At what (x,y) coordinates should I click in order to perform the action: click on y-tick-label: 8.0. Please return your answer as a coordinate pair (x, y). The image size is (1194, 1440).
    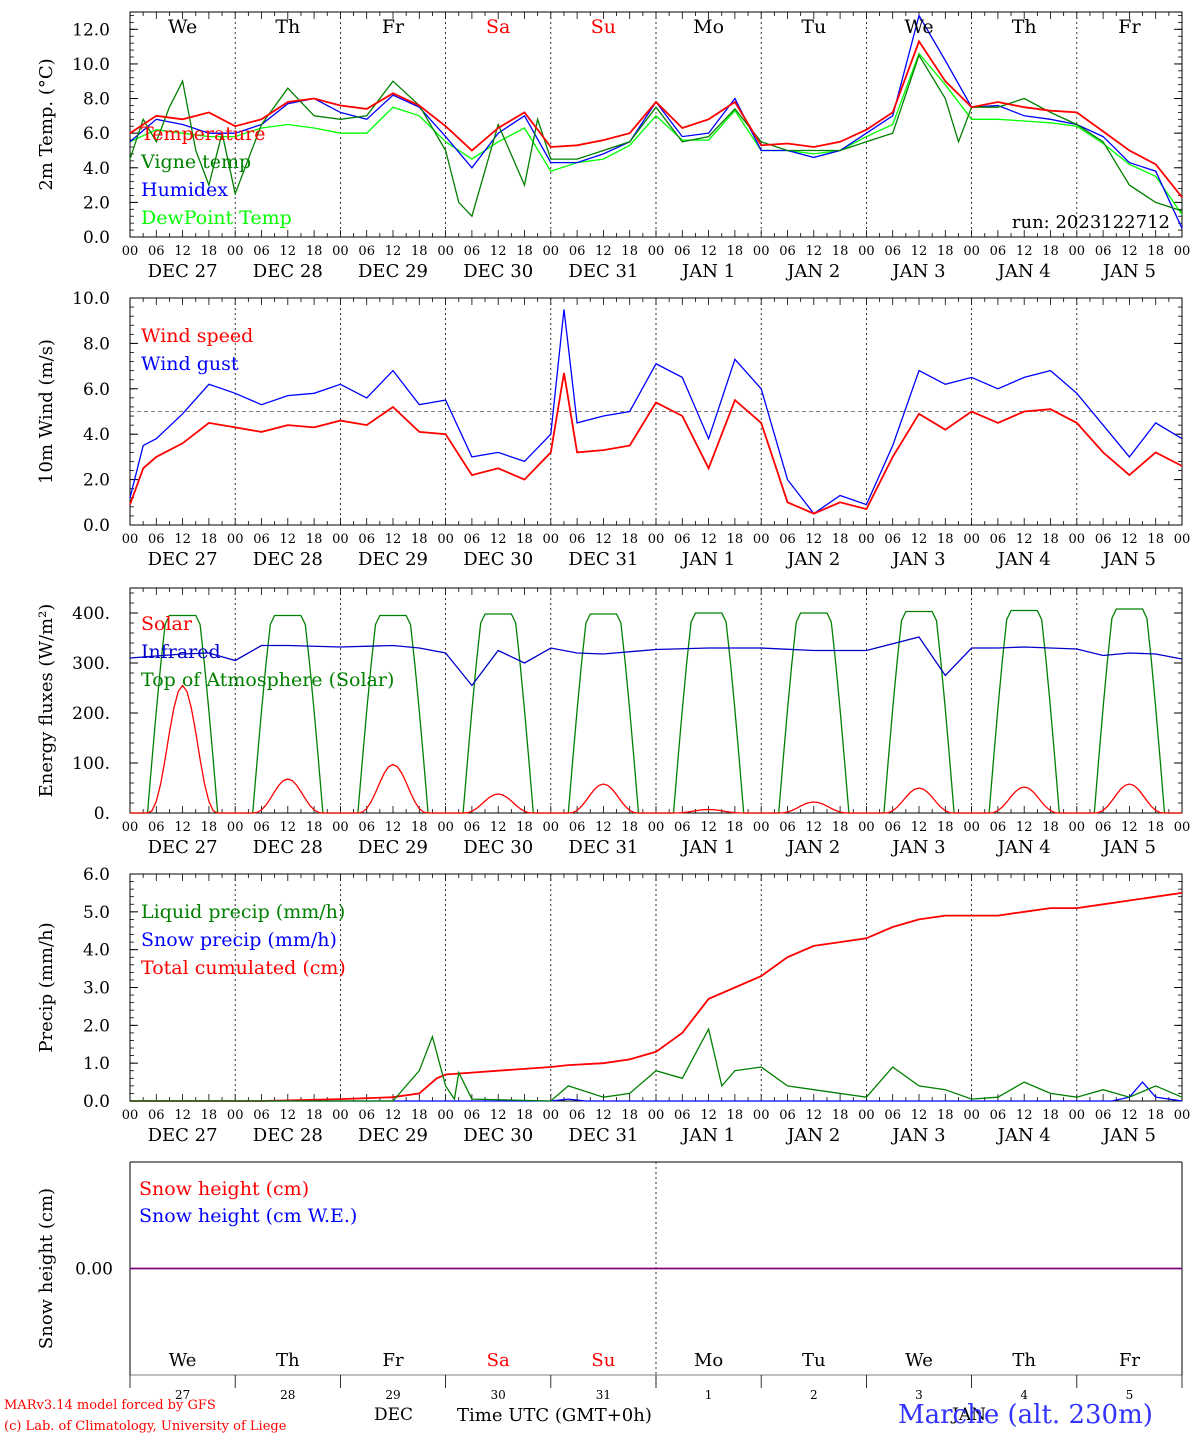
    Looking at the image, I should click on (96, 100).